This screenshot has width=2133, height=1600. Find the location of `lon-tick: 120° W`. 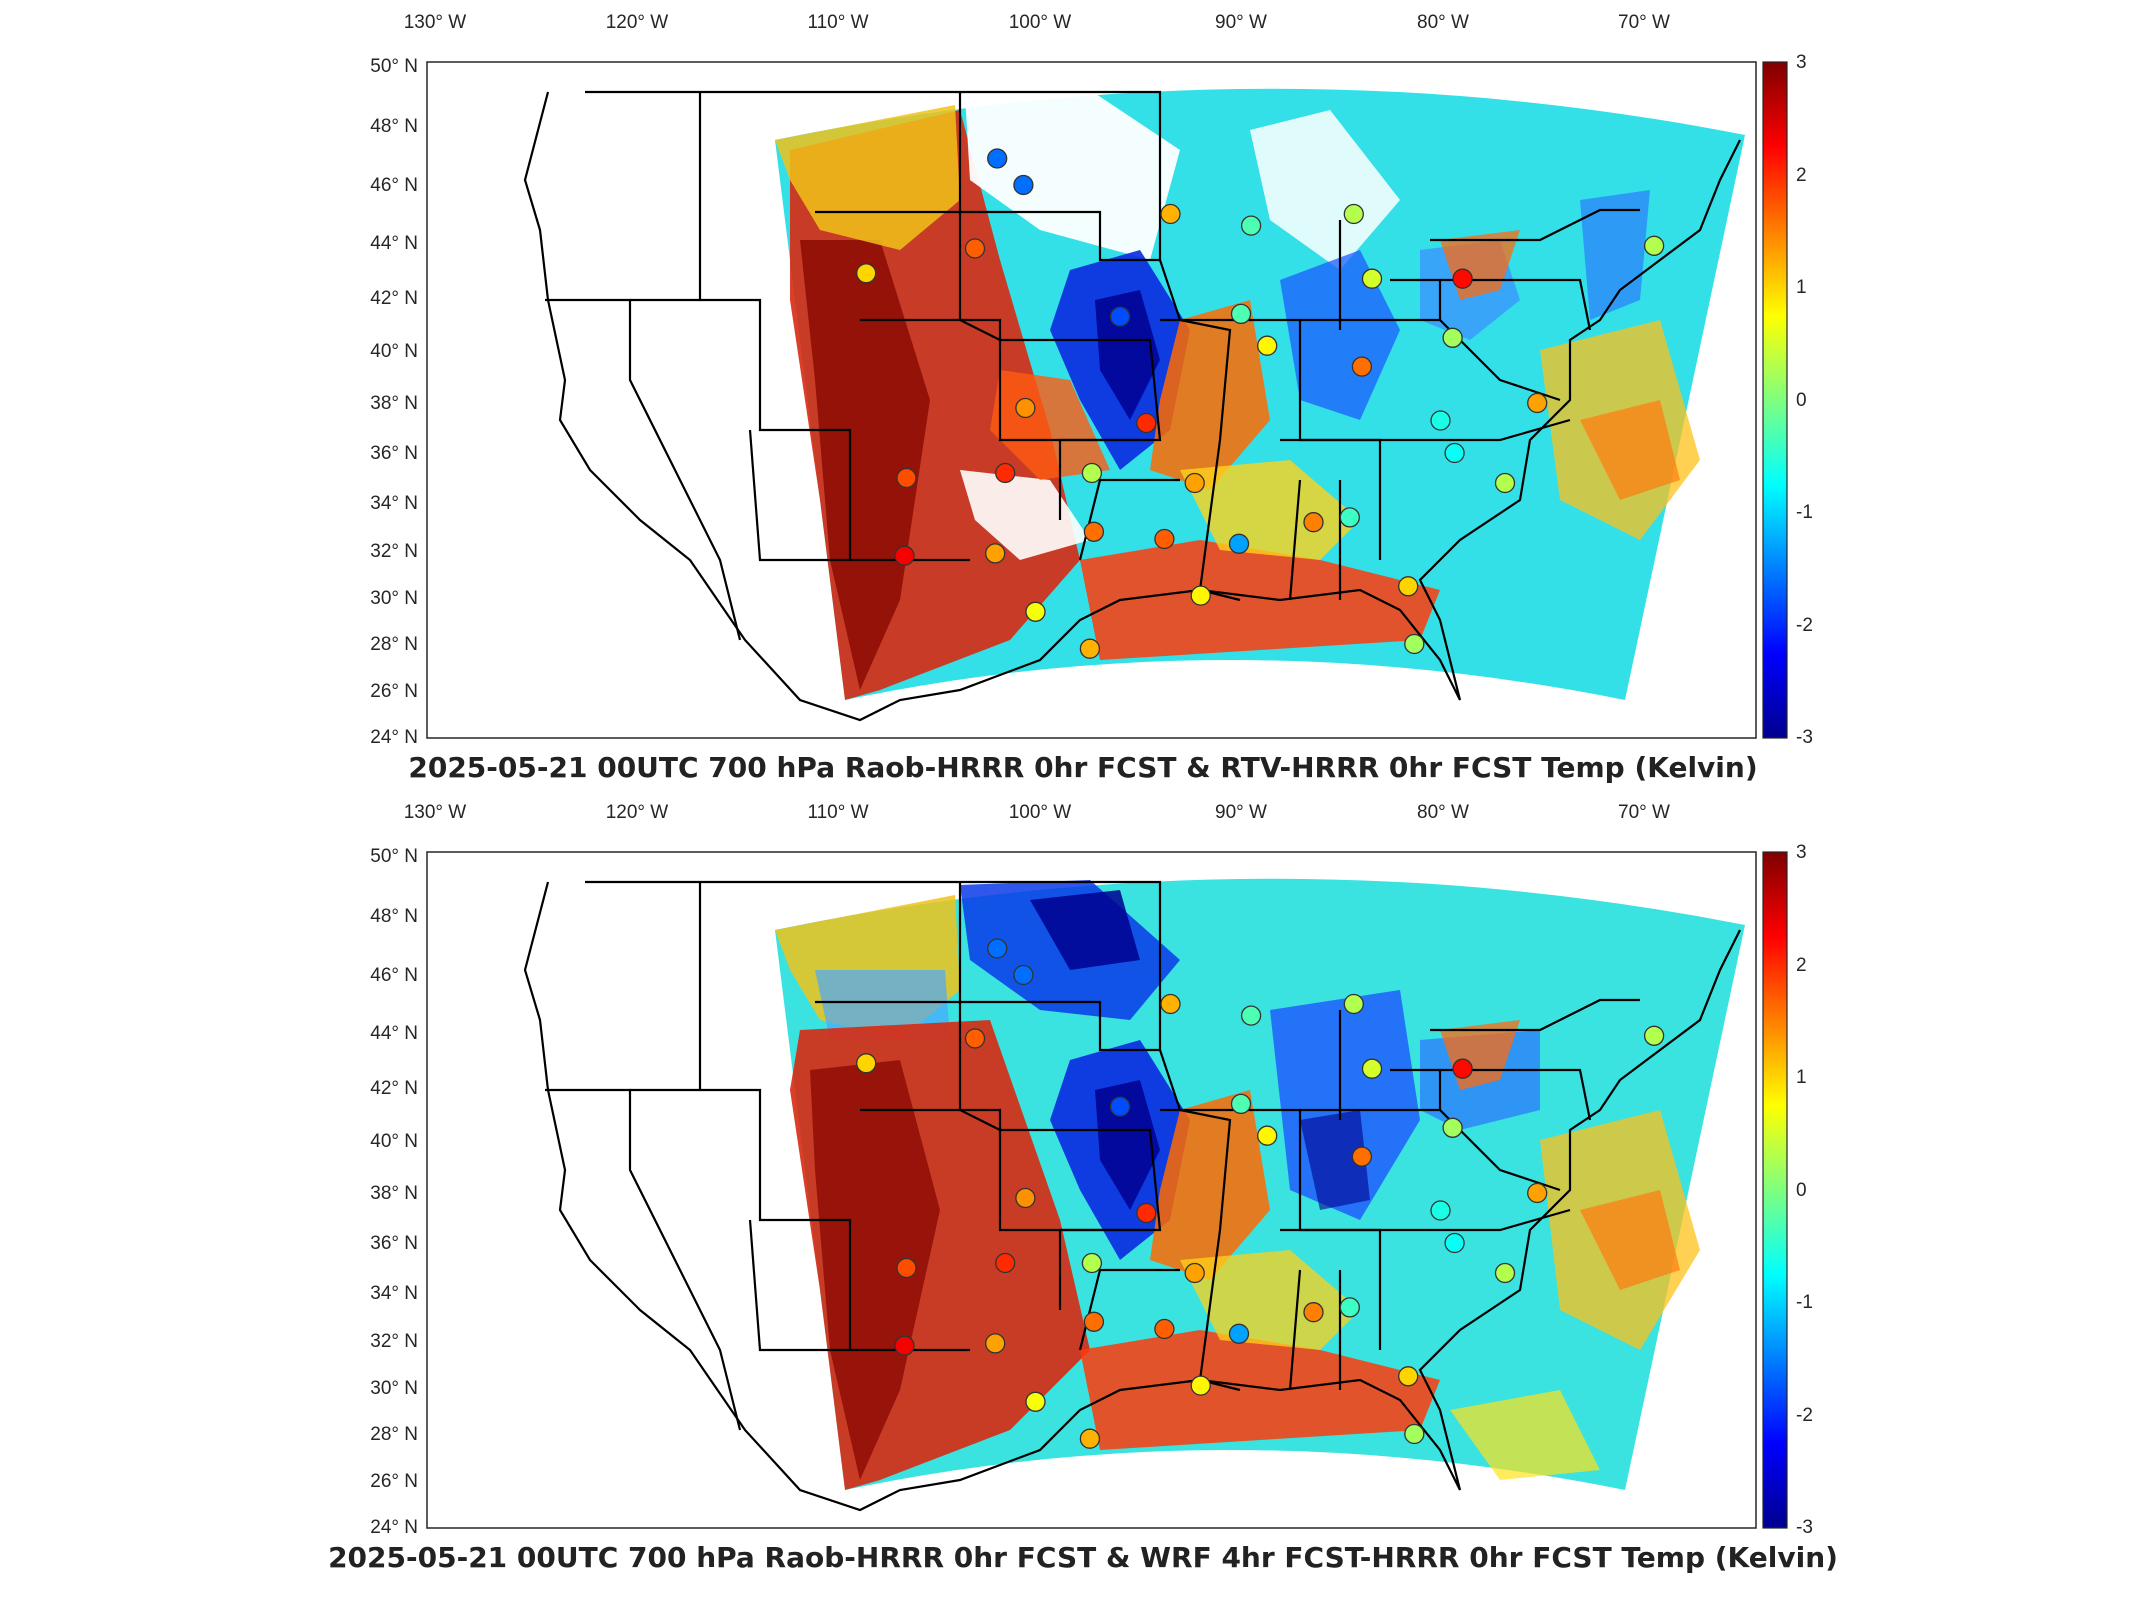

lon-tick: 120° W is located at coordinates (637, 22).